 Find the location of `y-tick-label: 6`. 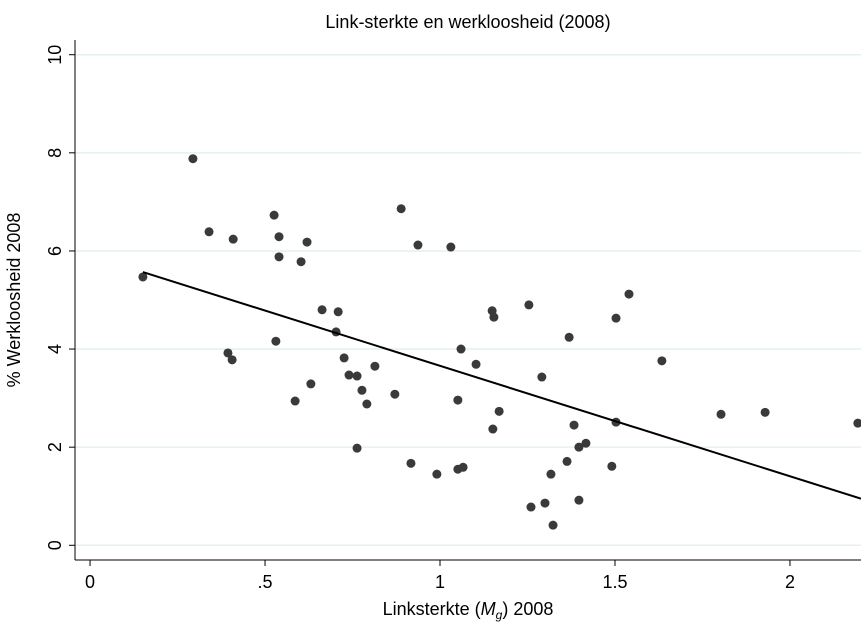

y-tick-label: 6 is located at coordinates (55, 251).